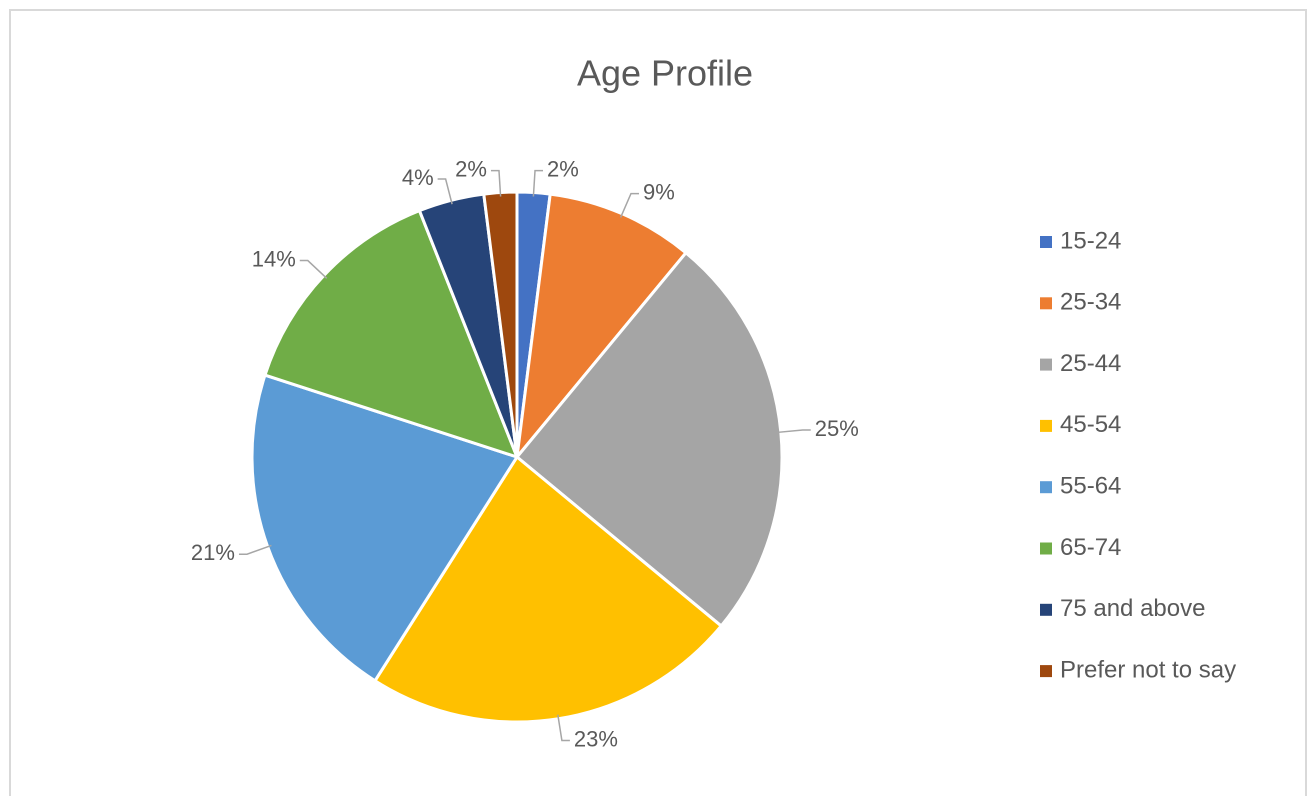 The height and width of the screenshot is (796, 1310). What do you see at coordinates (1090, 302) in the screenshot?
I see `legend-label: 25-34` at bounding box center [1090, 302].